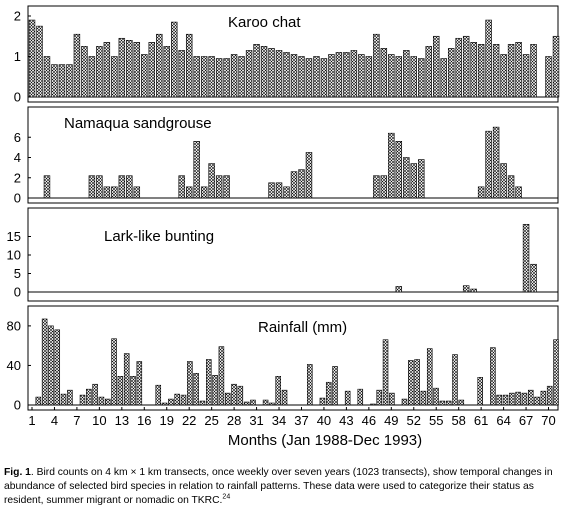  Describe the element at coordinates (144, 420) in the screenshot. I see `x-tick-label: 16` at that location.